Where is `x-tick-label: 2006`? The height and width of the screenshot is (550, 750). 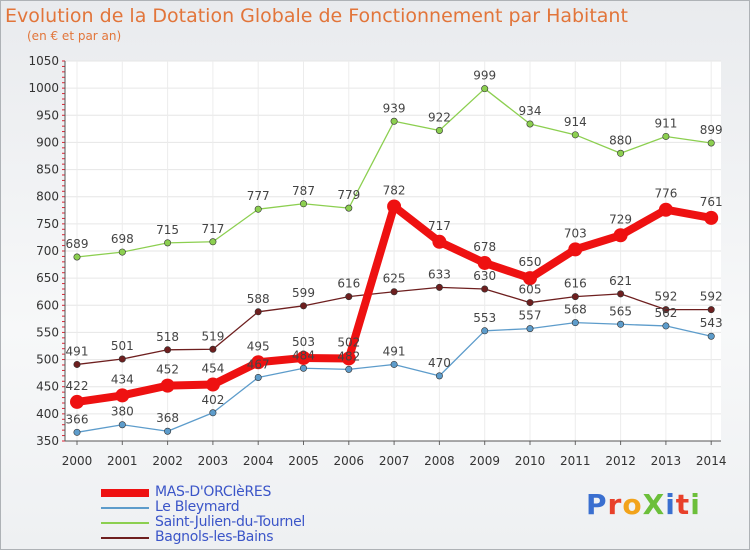 x-tick-label: 2006 is located at coordinates (349, 461).